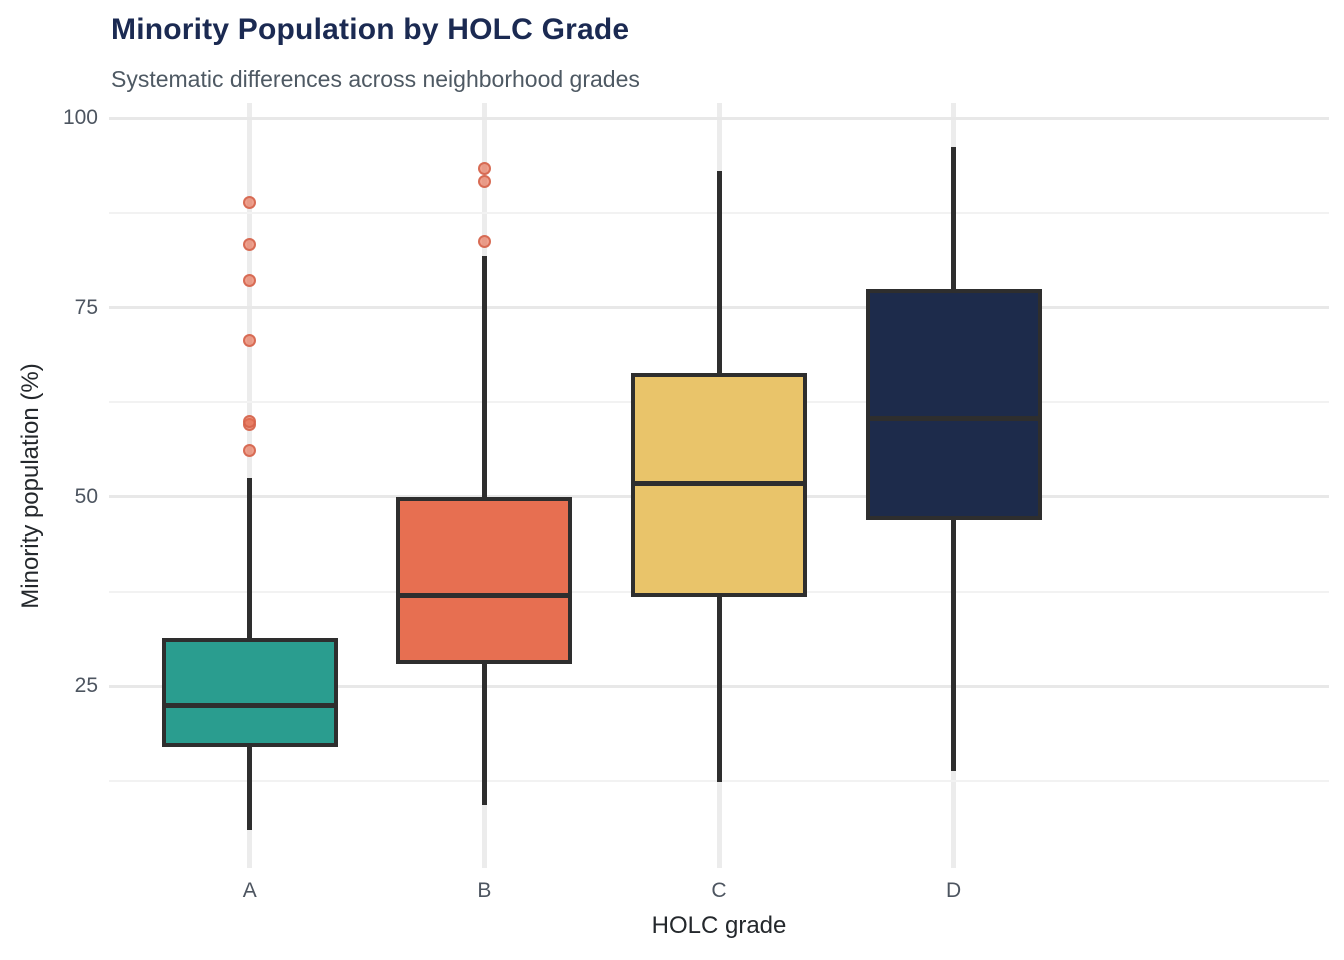 The width and height of the screenshot is (1344, 960). I want to click on y-tick-label-100: 100, so click(80, 118).